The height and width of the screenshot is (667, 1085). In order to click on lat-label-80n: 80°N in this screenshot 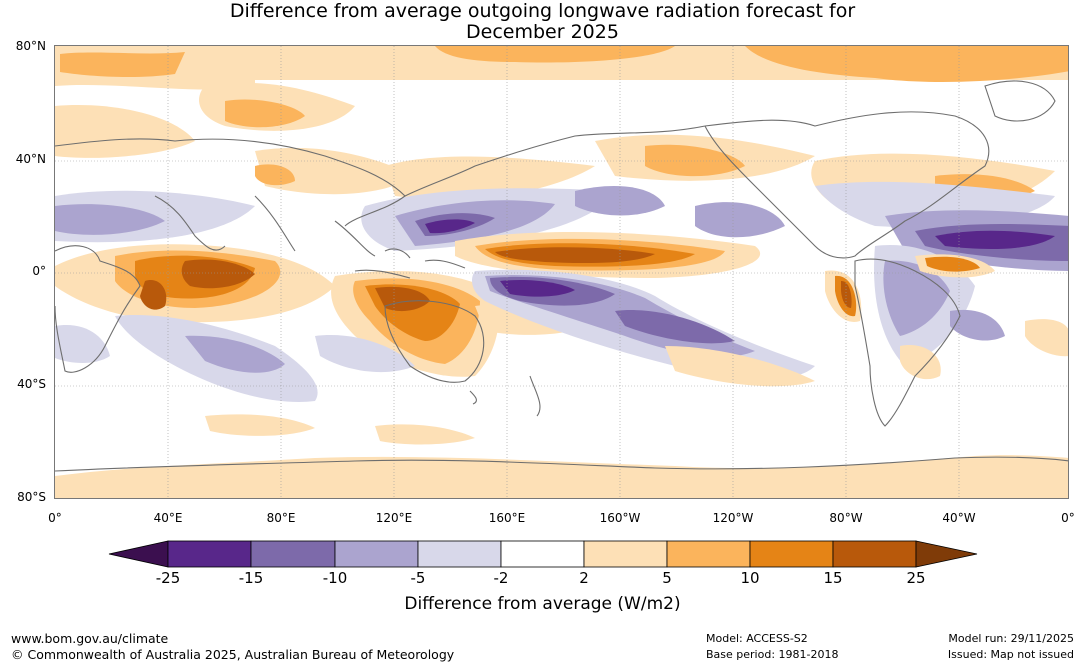, I will do `click(30, 46)`.